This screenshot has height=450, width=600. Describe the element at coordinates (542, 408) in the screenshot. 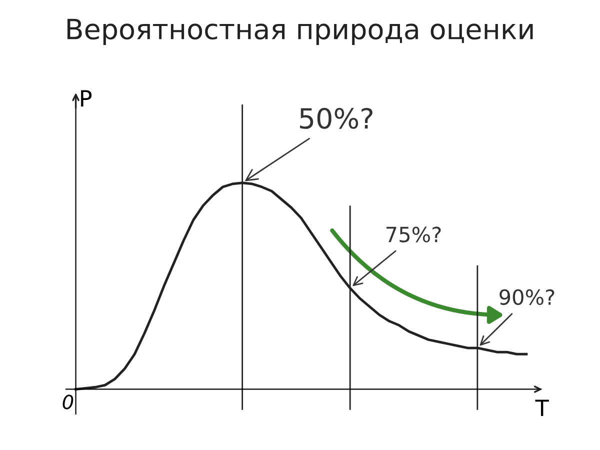

I see `x-axis-title: T` at that location.